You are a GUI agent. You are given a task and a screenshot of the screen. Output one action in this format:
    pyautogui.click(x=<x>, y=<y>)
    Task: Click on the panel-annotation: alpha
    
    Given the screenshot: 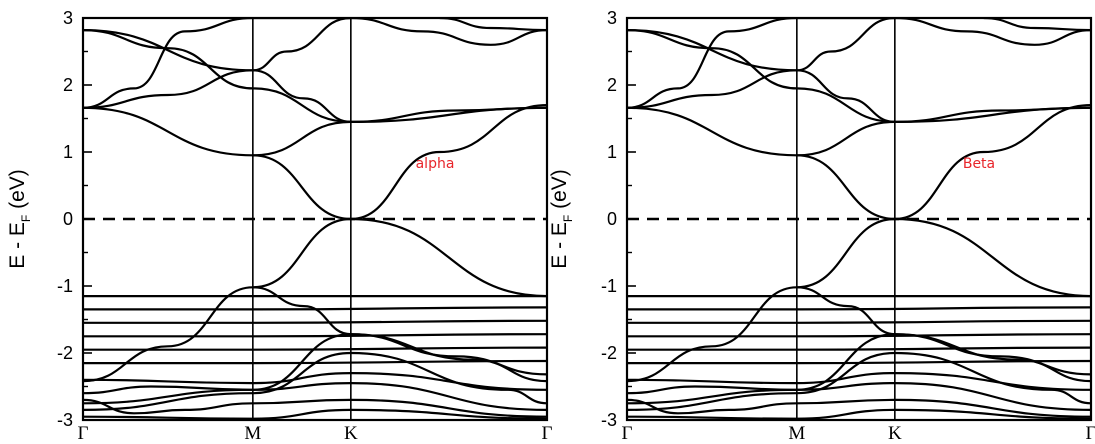 What is the action you would take?
    pyautogui.click(x=435, y=164)
    